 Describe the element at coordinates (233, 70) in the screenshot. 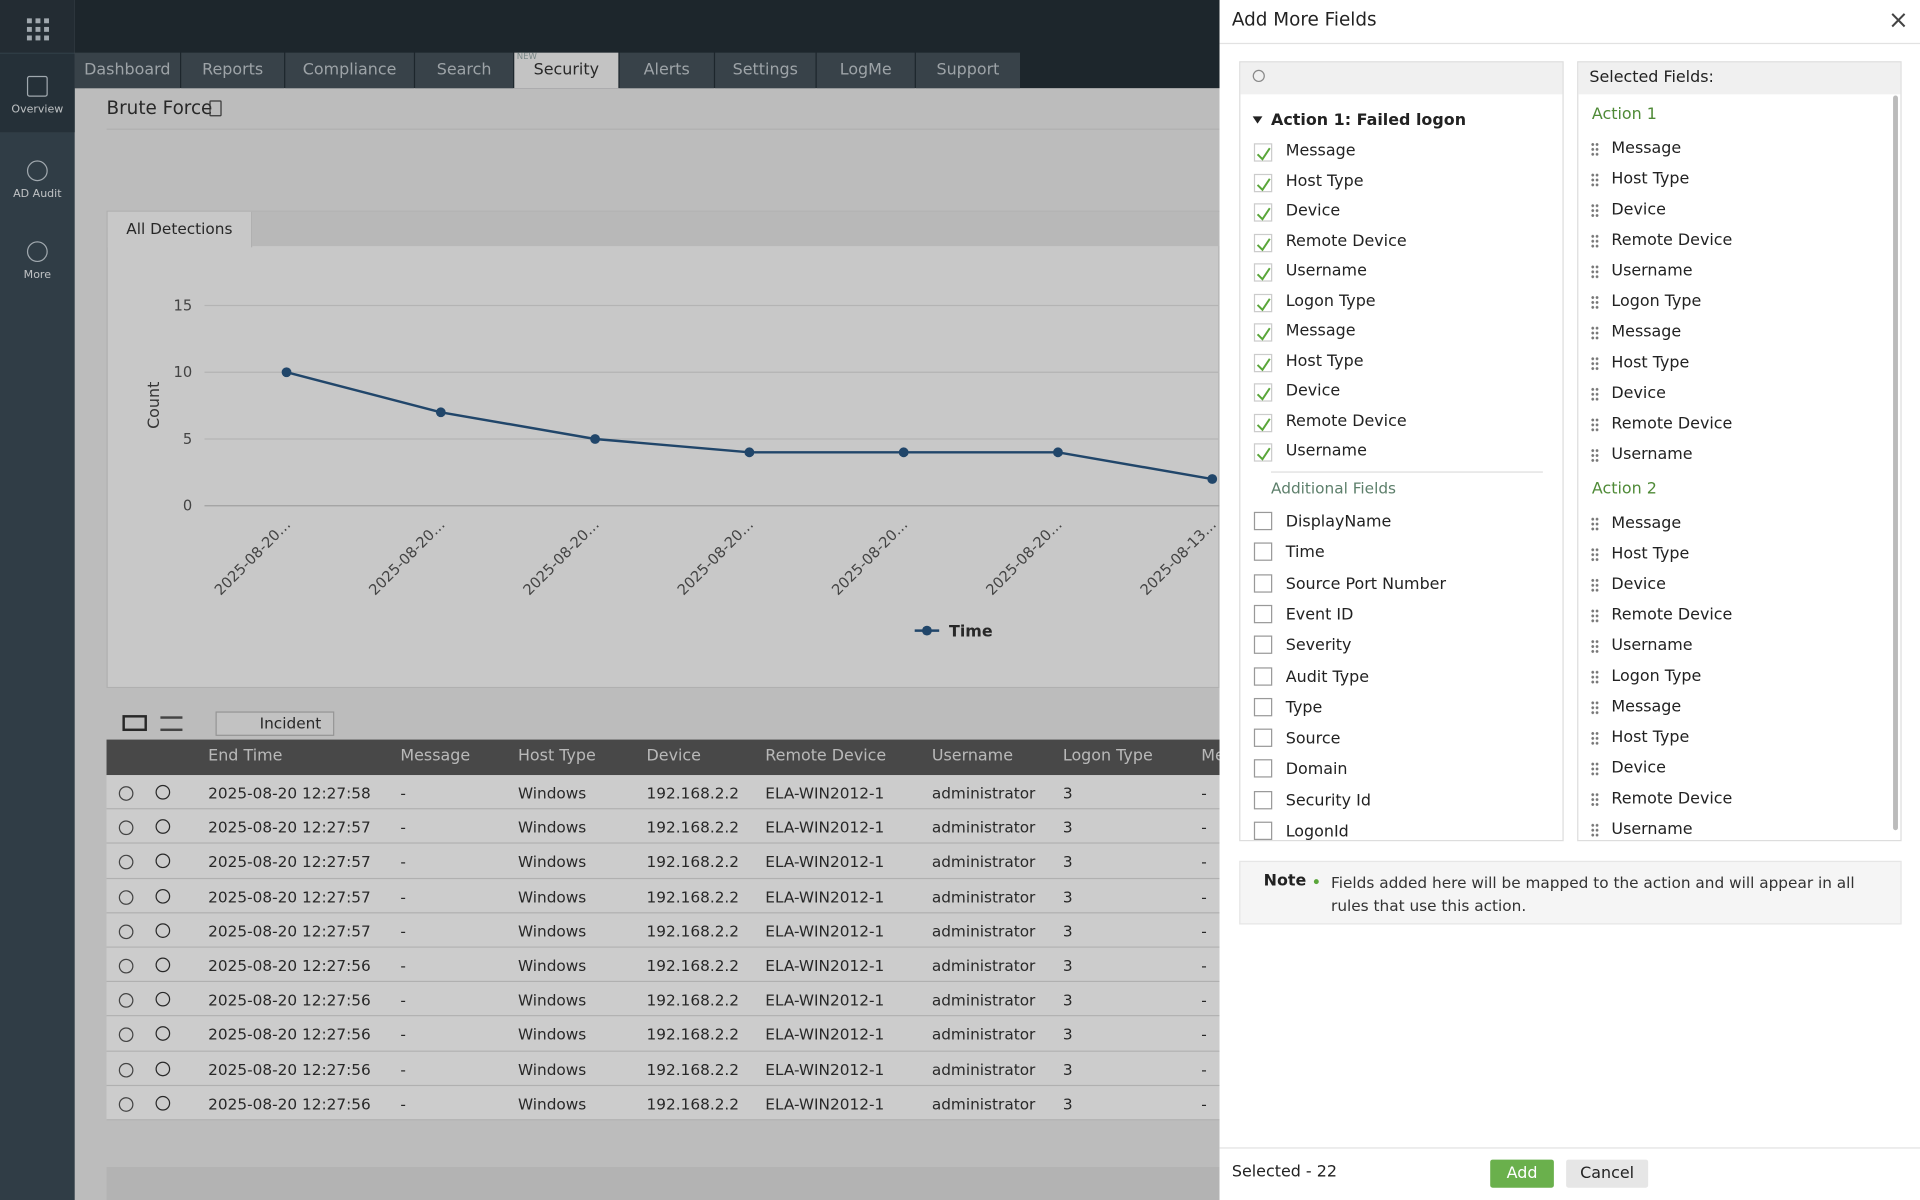

I see `nav-tab: Reports` at that location.